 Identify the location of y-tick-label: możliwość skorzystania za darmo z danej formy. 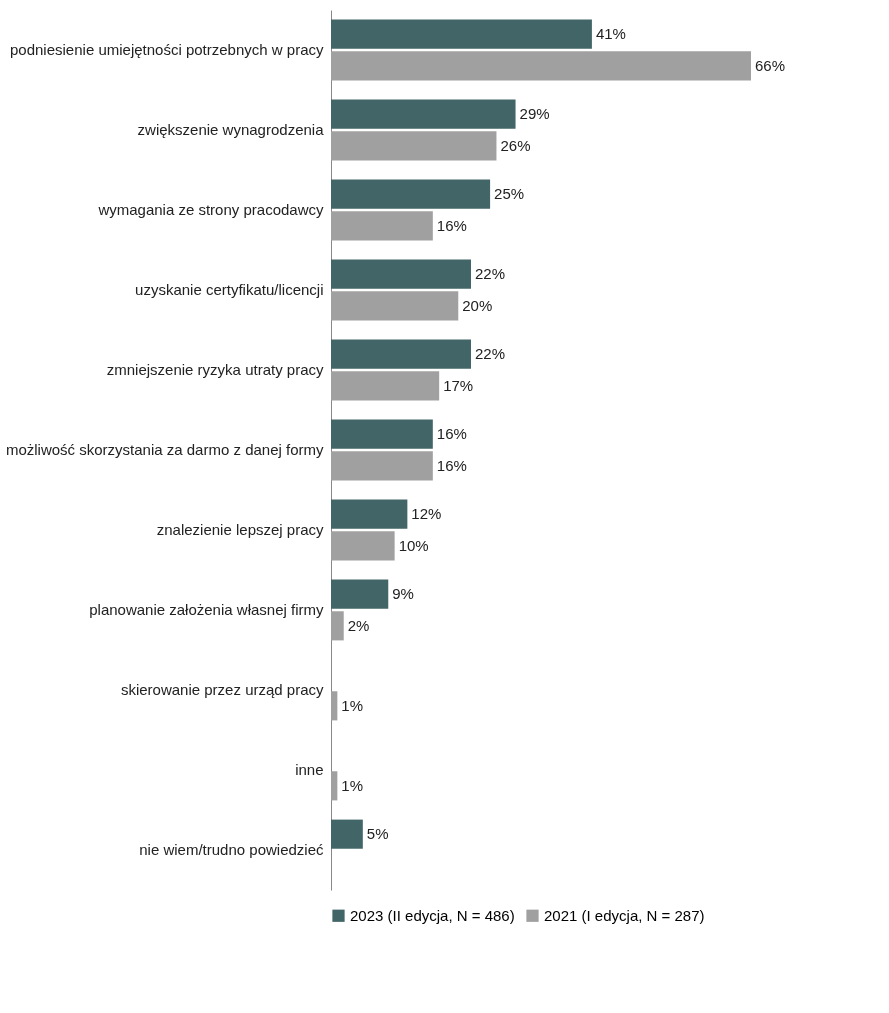
(164, 449).